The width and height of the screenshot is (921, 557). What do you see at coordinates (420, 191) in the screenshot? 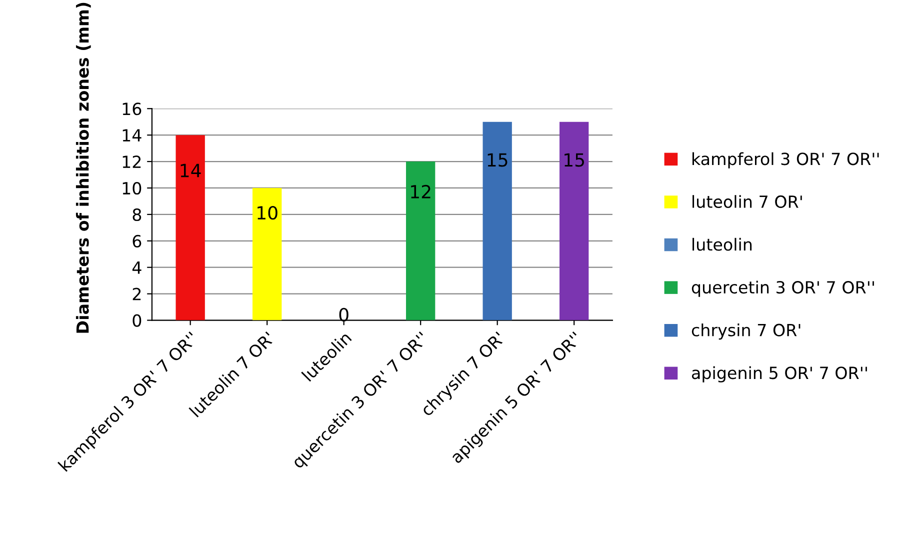
I see `data-label: 12` at bounding box center [420, 191].